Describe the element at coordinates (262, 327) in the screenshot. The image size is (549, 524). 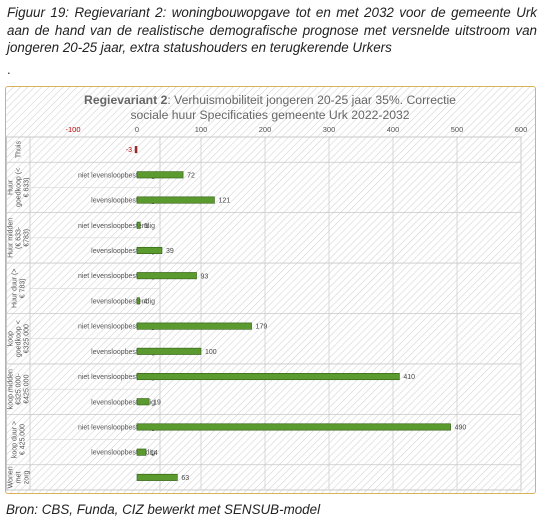
I see `data-label: 179` at that location.